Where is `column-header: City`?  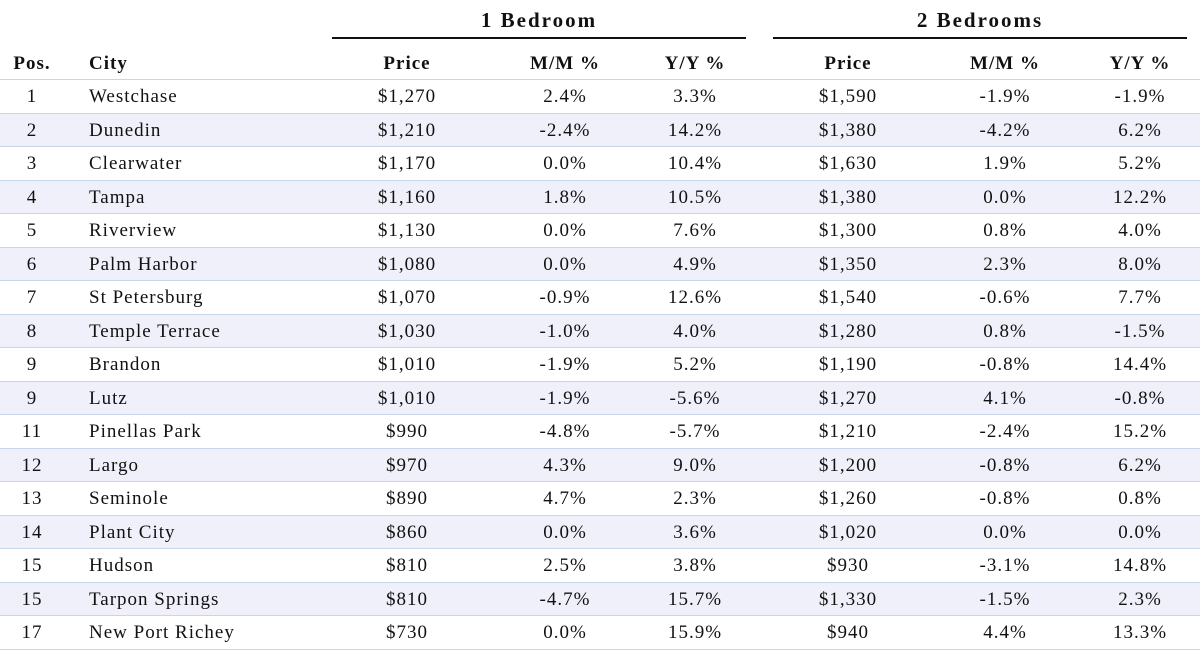 column-header: City is located at coordinates (108, 63).